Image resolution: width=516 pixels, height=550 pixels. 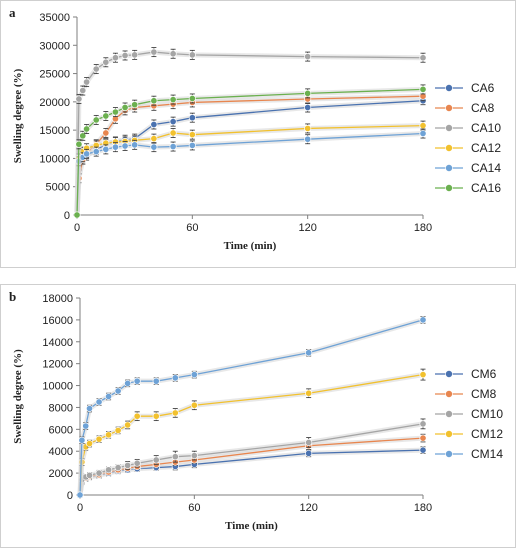 What do you see at coordinates (194, 508) in the screenshot?
I see `x-tick-label: 60` at bounding box center [194, 508].